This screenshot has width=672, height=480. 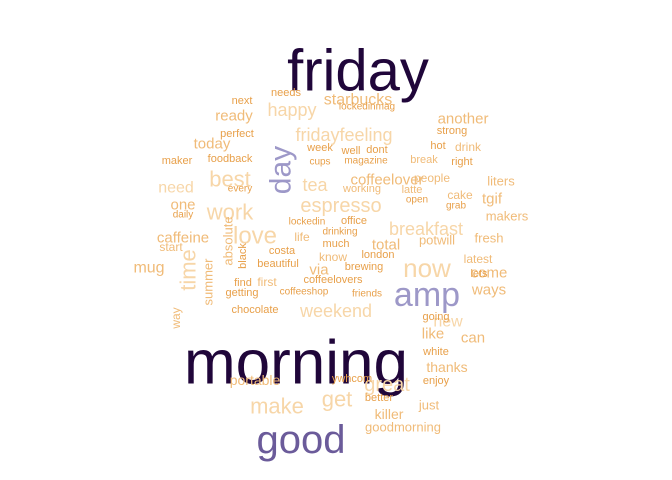 What do you see at coordinates (278, 264) in the screenshot?
I see `word-beautiful: beautiful` at bounding box center [278, 264].